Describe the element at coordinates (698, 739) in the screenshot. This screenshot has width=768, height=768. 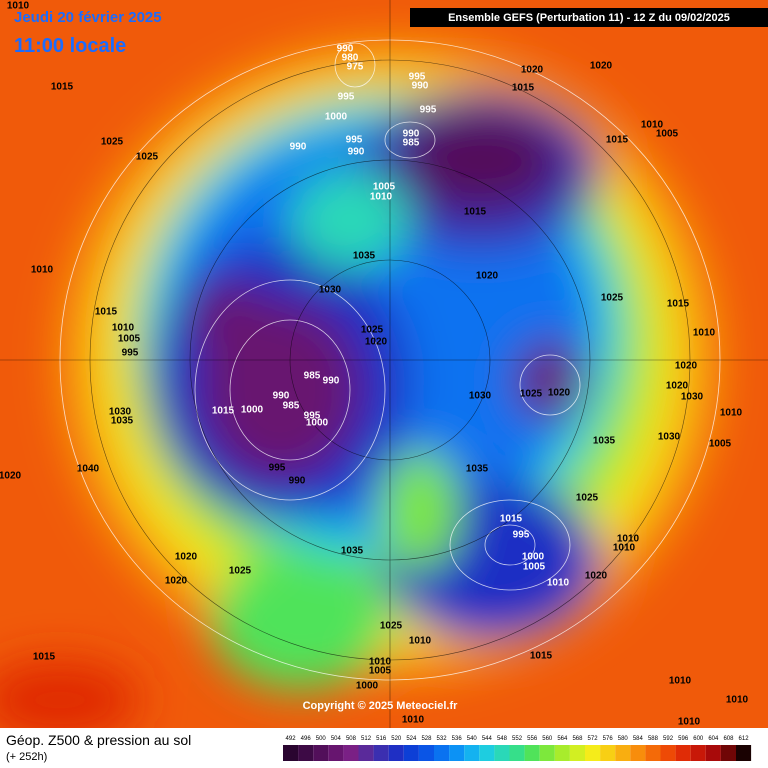
I see `scale-label: 600` at that location.